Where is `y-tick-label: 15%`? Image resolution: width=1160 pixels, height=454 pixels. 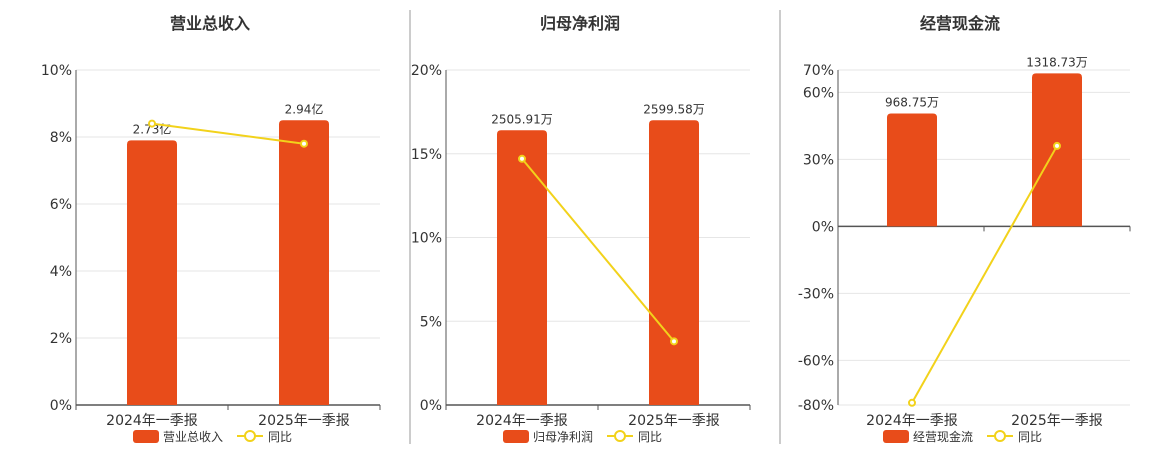 y-tick-label: 15% is located at coordinates (426, 155).